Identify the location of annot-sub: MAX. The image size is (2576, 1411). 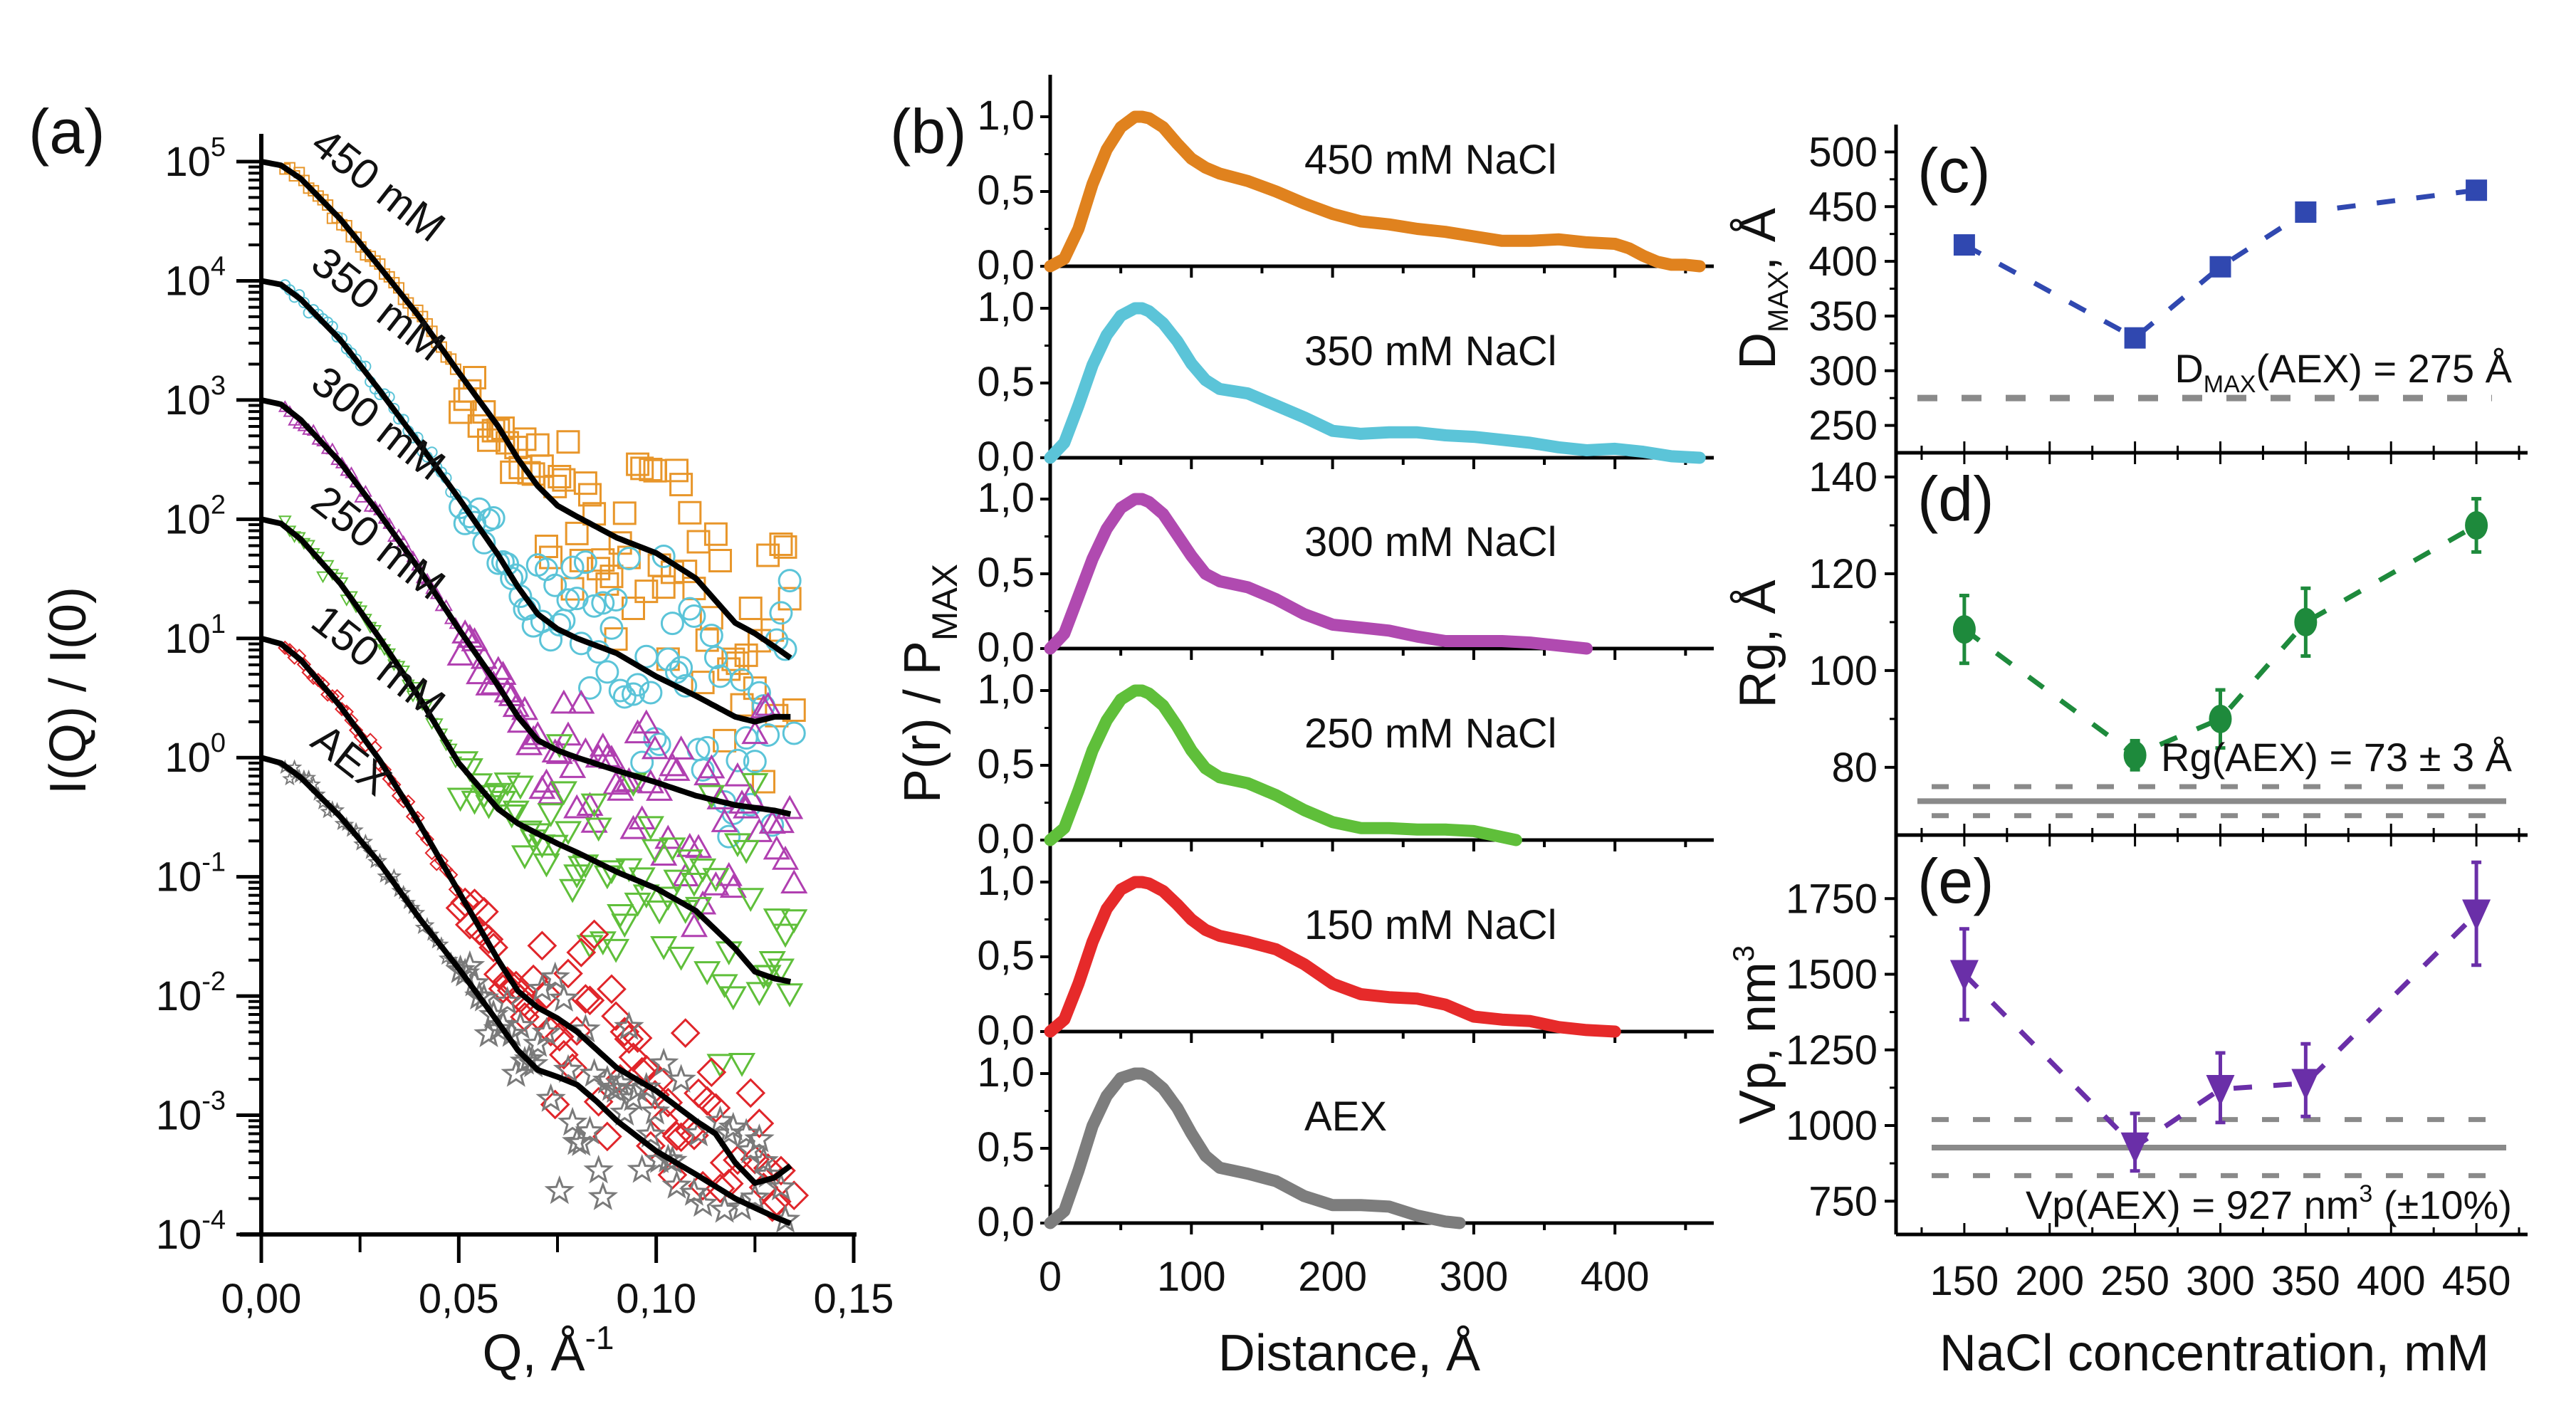
(2230, 384).